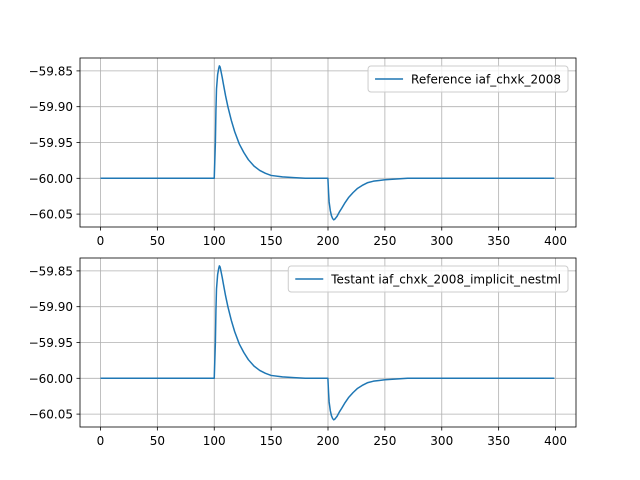  I want to click on legend: Testant iaf_chxk_2008_implicit_nestml, so click(428, 279).